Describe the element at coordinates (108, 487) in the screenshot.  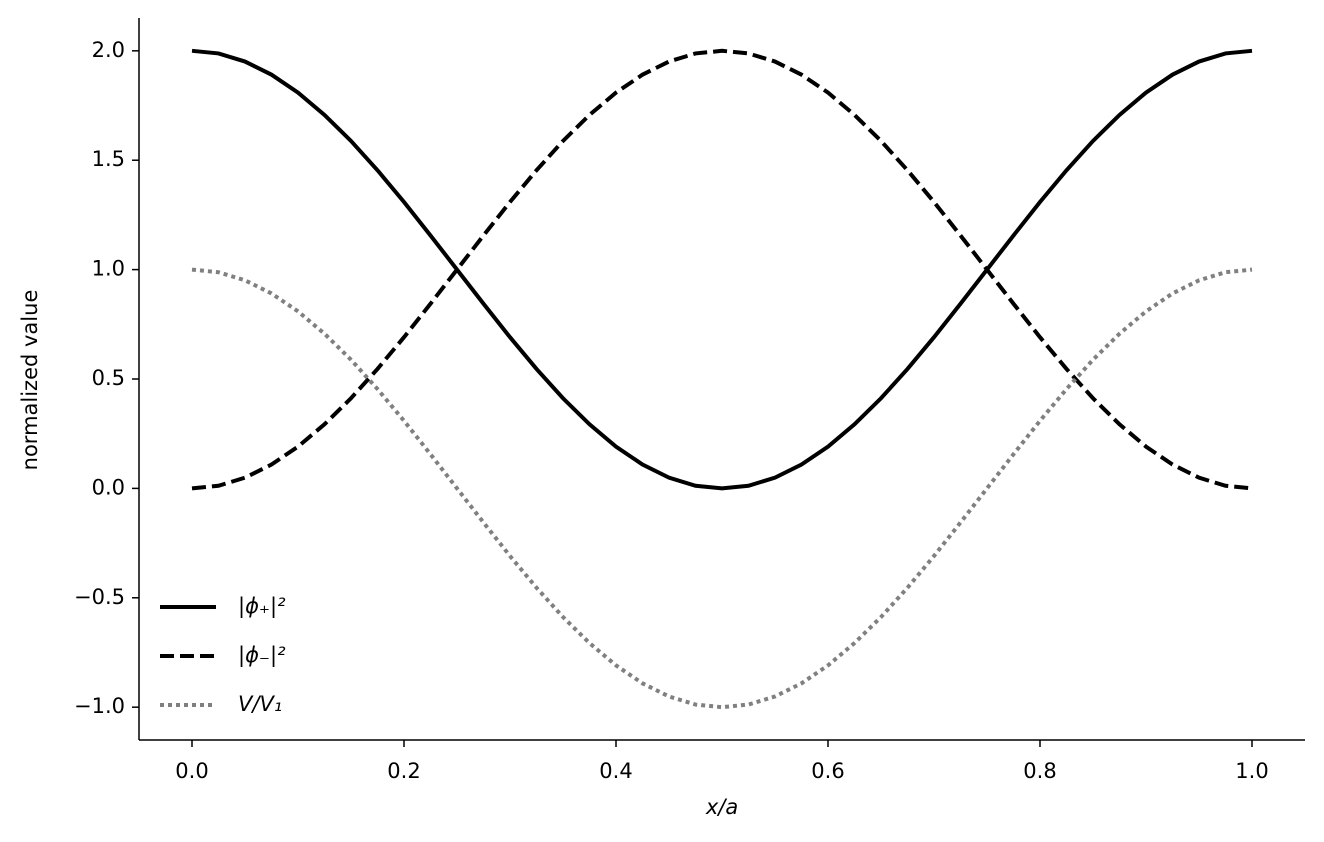
I see `y-tick-label: 0.0` at that location.